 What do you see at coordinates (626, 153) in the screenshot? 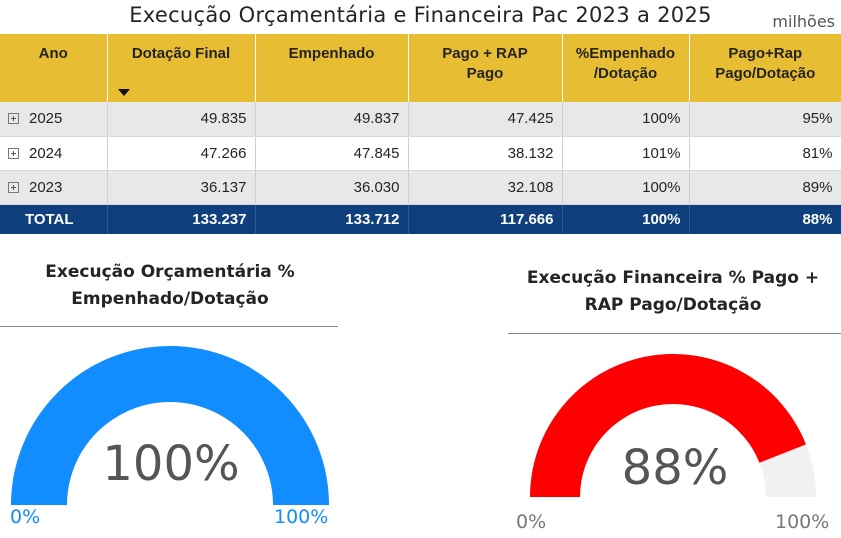
I see `pct-empenhado-cell: 101%` at bounding box center [626, 153].